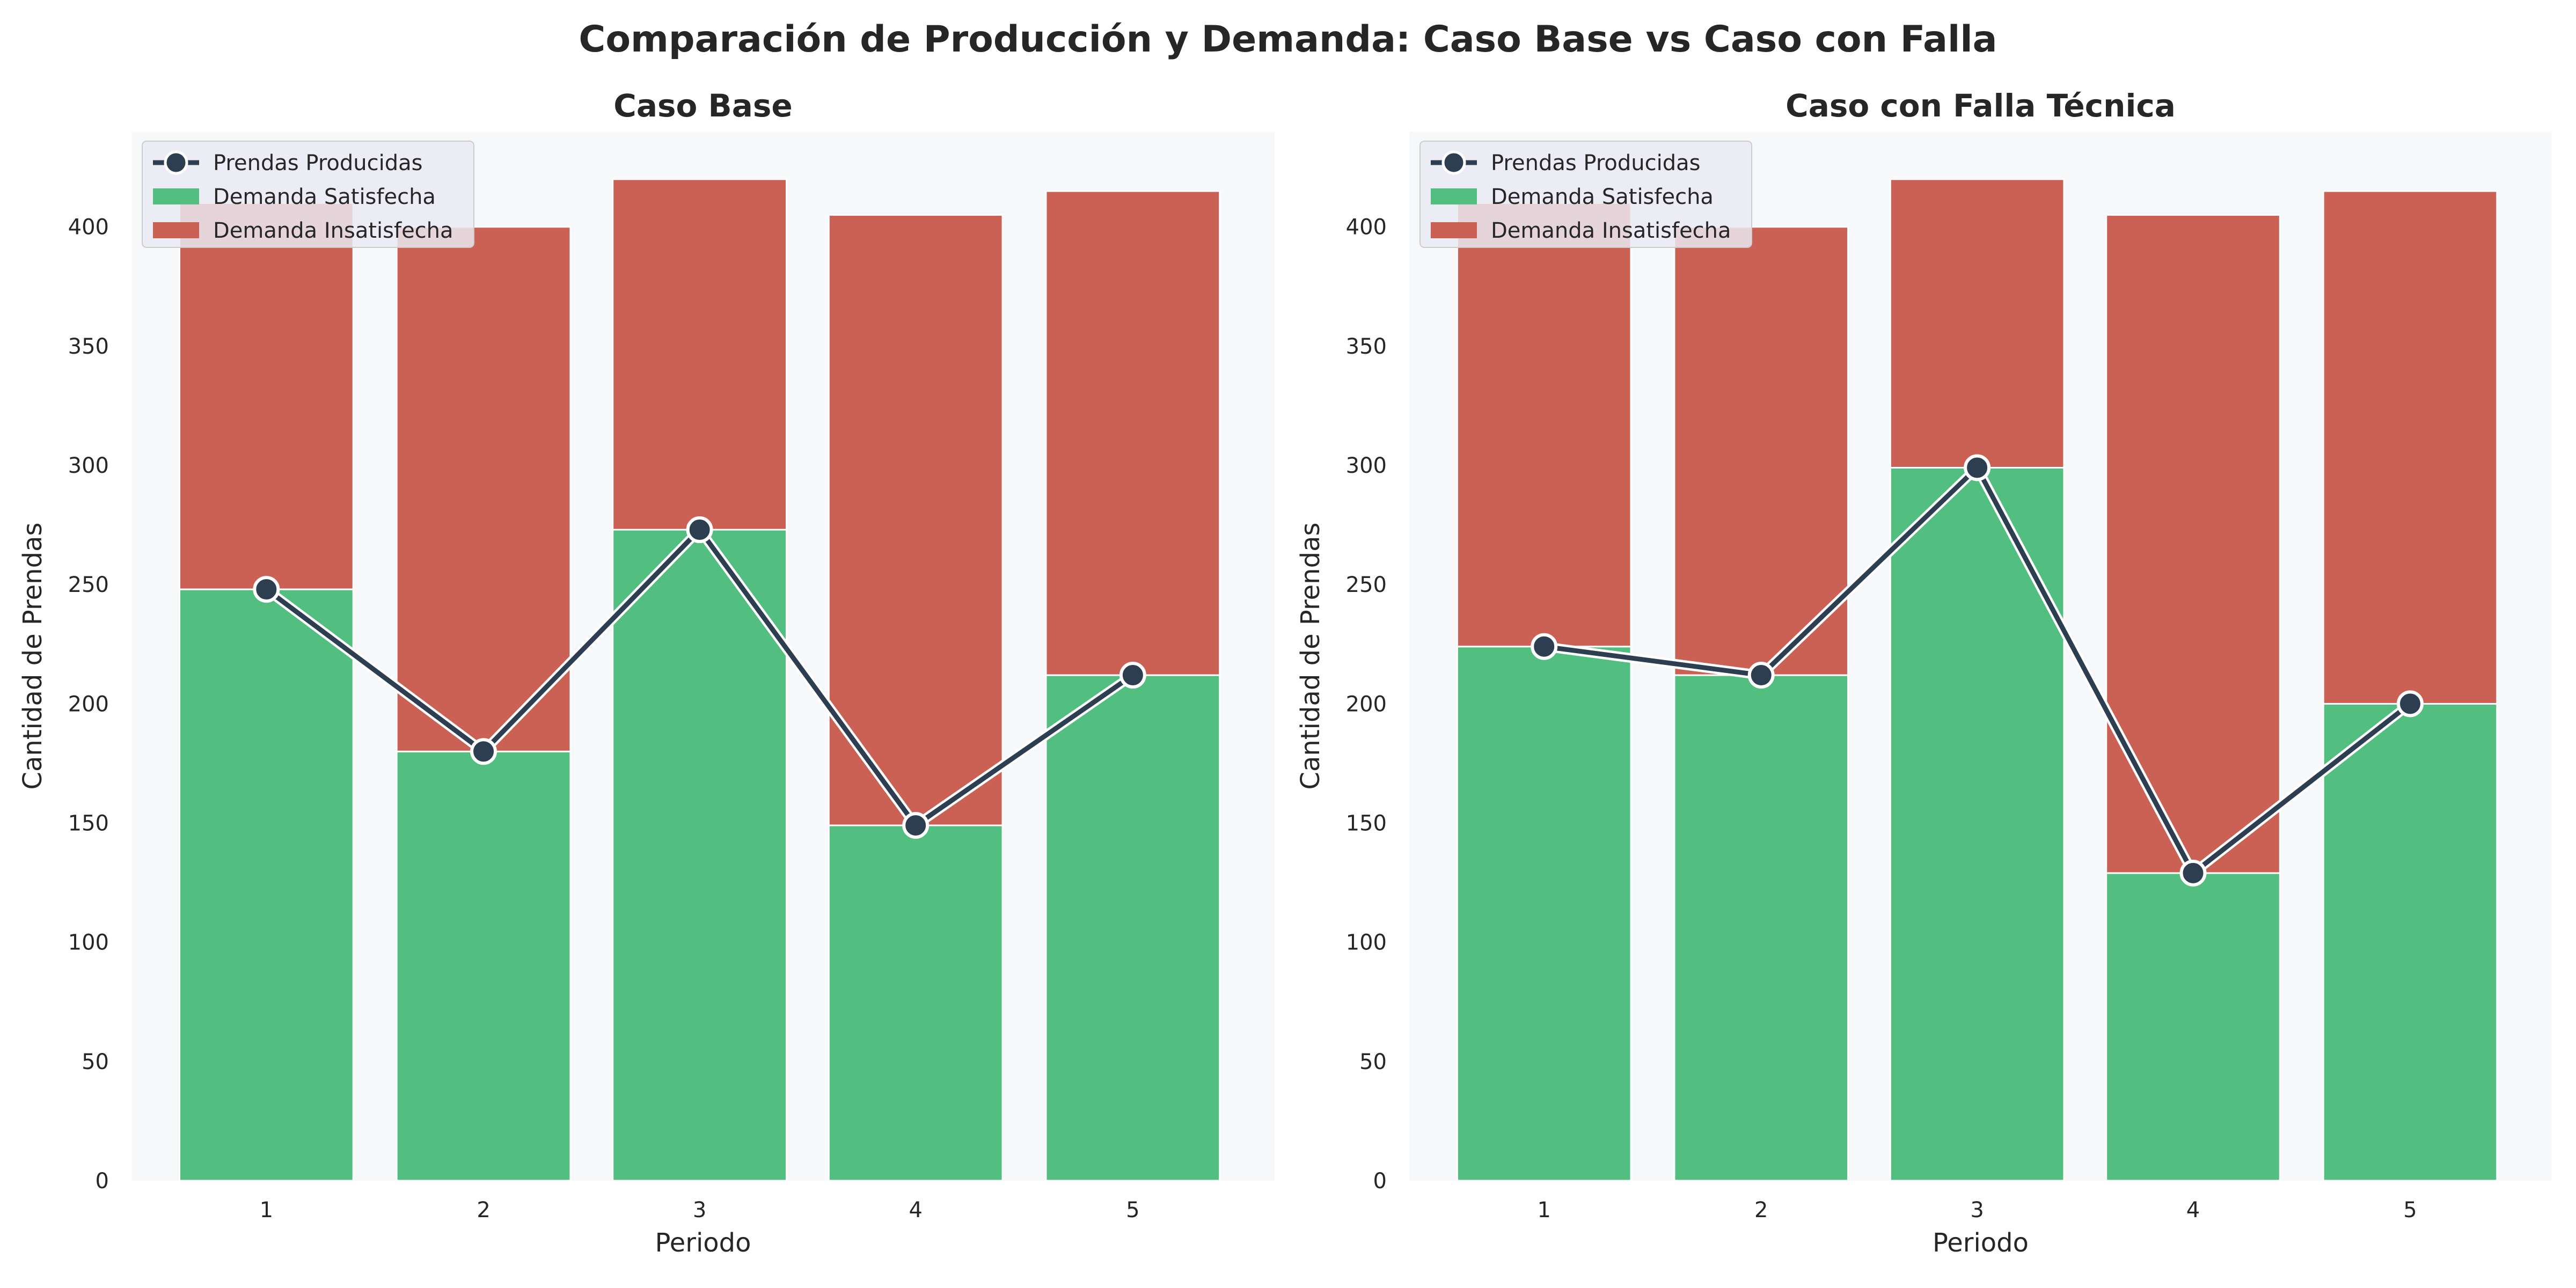 This screenshot has width=2576, height=1288. What do you see at coordinates (702, 105) in the screenshot?
I see `panel-title: Caso Base` at bounding box center [702, 105].